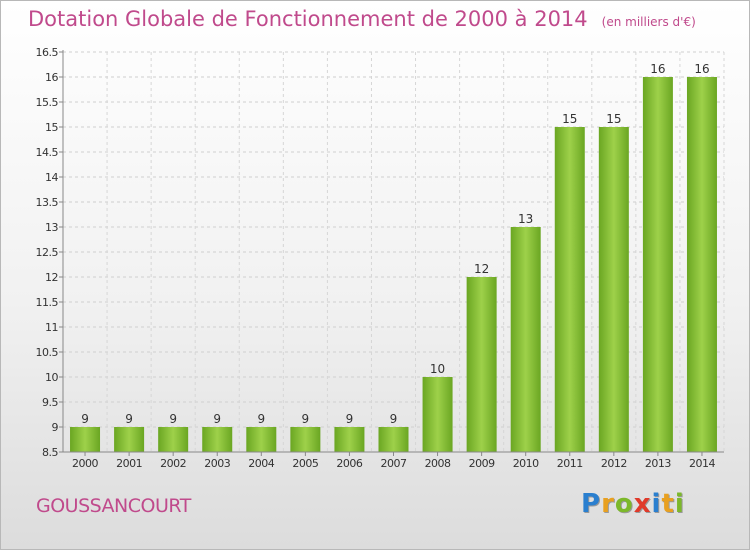 Image resolution: width=750 pixels, height=551 pixels. I want to click on x-tick-label: 2012, so click(614, 463).